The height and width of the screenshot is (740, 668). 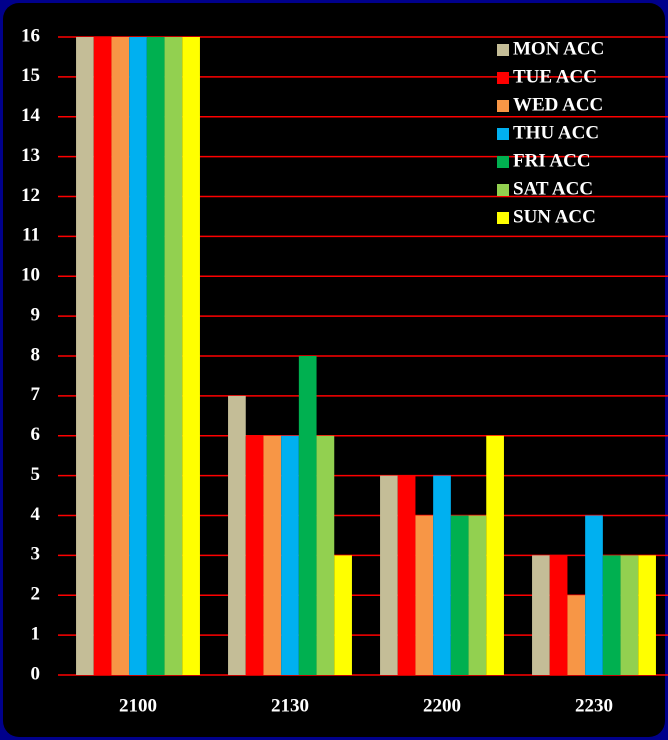 I want to click on y-tick-label: 2, so click(x=36, y=594).